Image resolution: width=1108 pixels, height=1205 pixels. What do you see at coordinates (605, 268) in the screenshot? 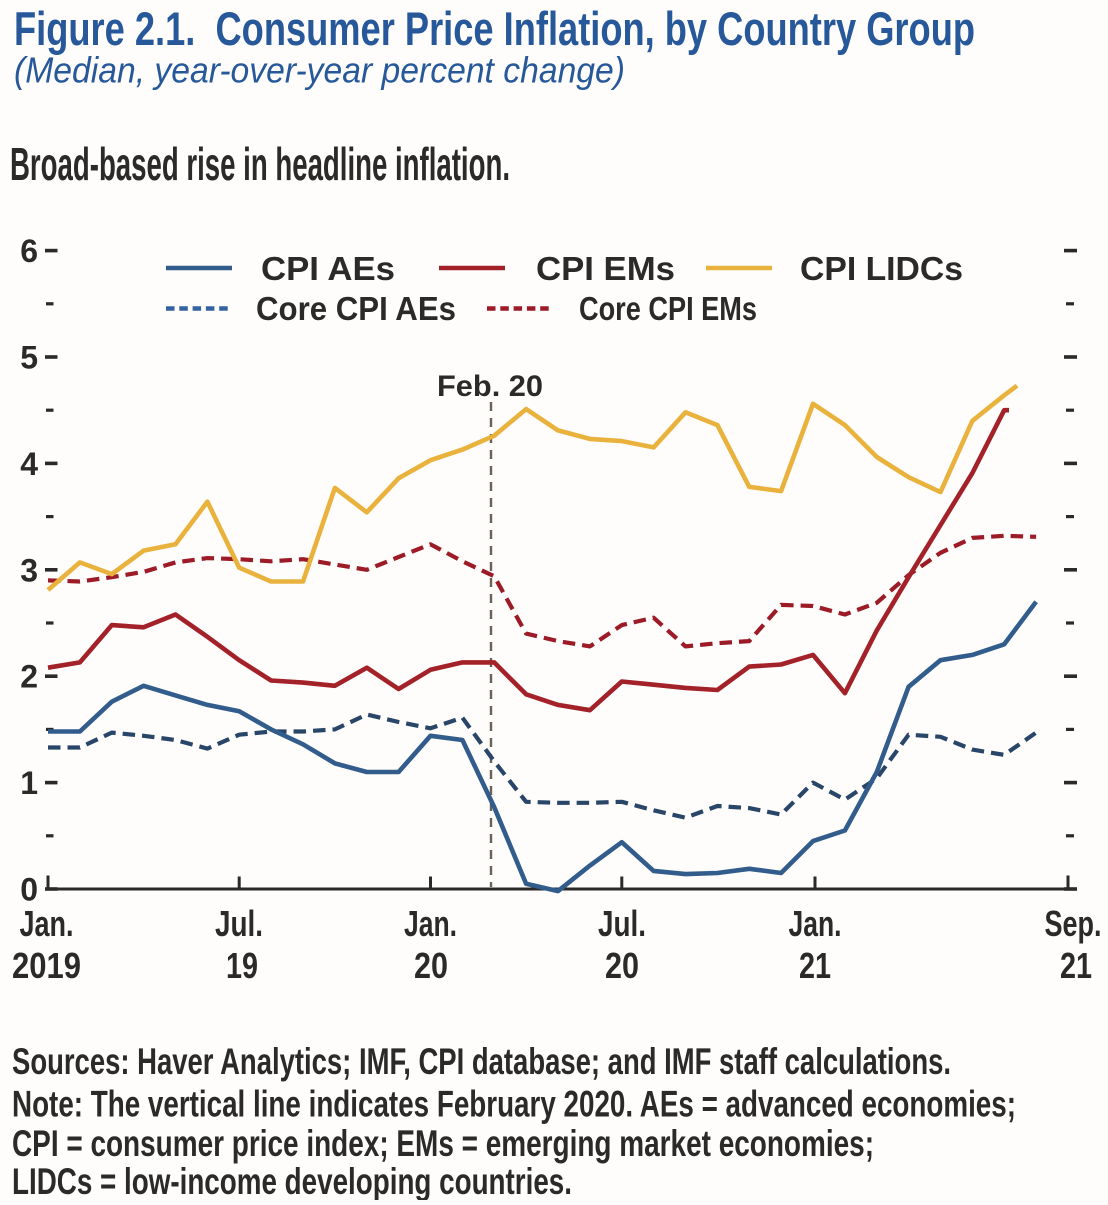
I see `svg-text: CPI EMs` at bounding box center [605, 268].